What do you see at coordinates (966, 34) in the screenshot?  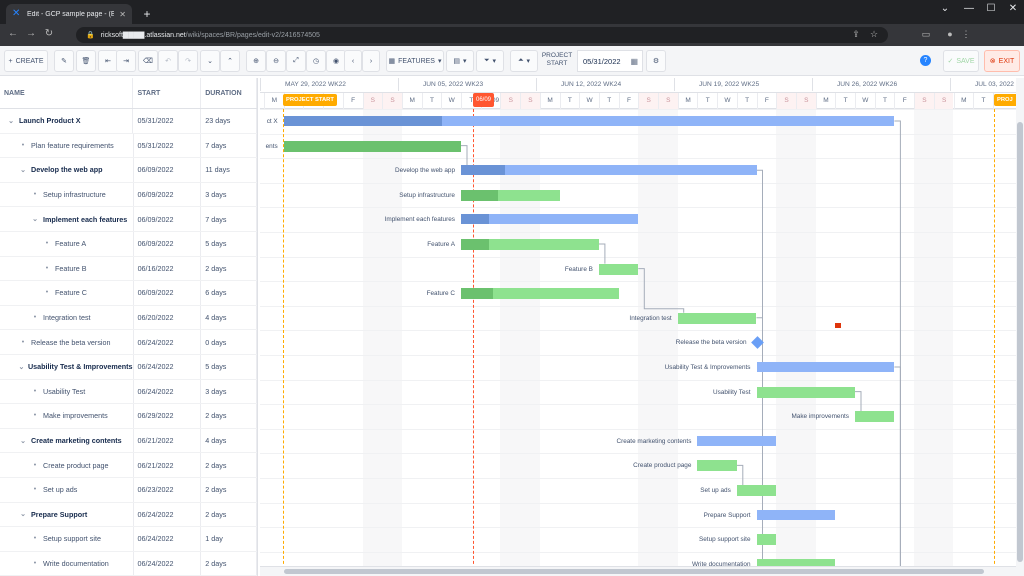 I see `menu-icon: ⋮` at bounding box center [966, 34].